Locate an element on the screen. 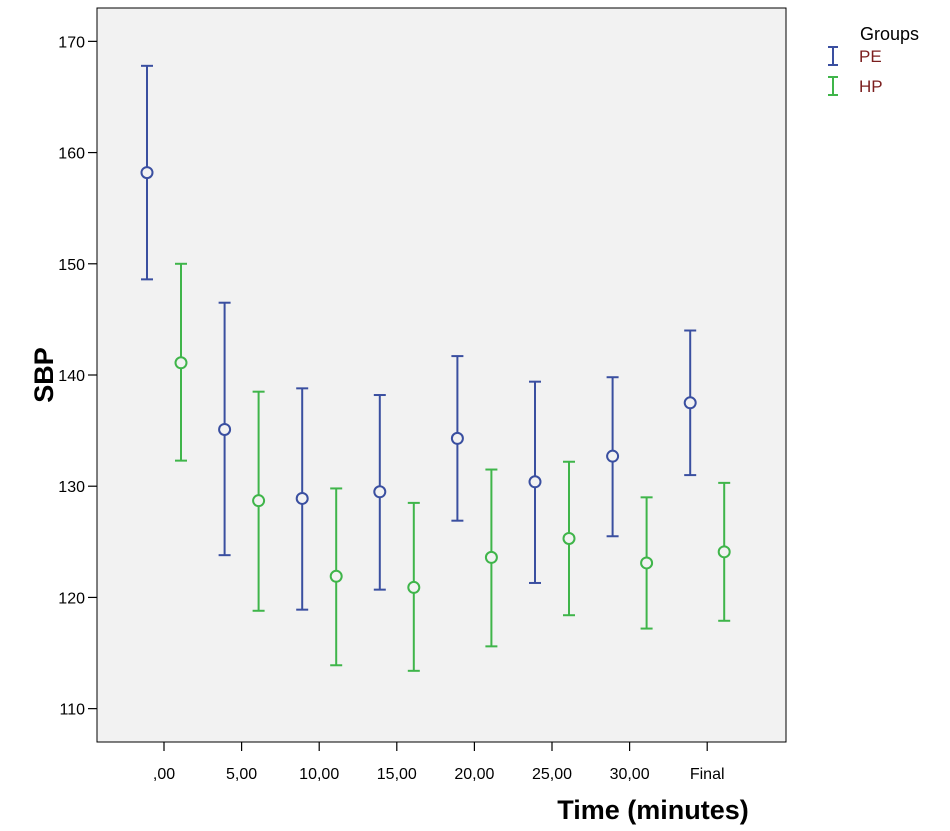  y-tick-label: 150 is located at coordinates (71, 265).